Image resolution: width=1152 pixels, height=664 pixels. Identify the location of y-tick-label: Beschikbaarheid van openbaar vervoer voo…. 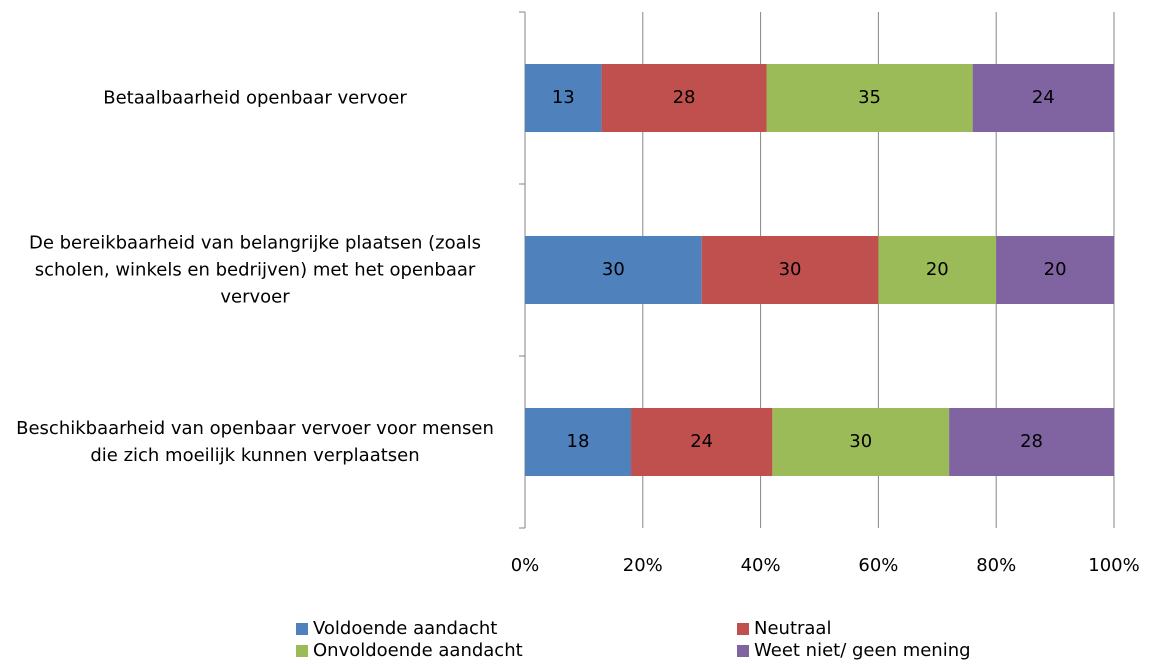
(255, 442).